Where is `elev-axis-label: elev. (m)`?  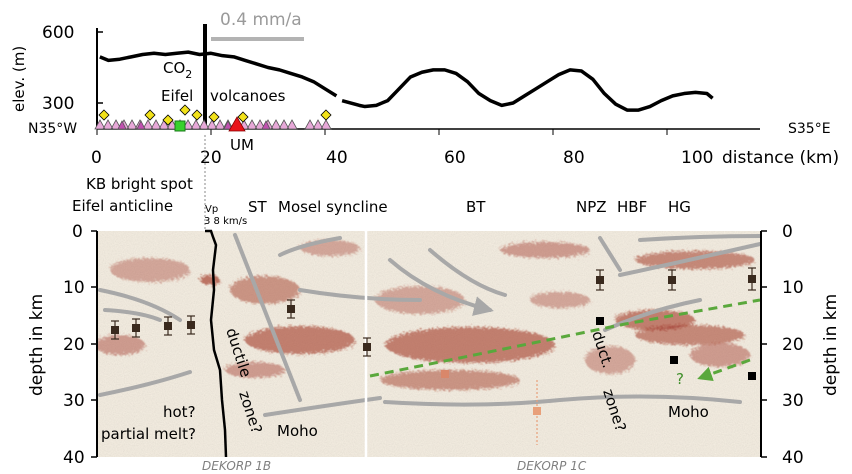
elev-axis-label: elev. (m) is located at coordinates (19, 79).